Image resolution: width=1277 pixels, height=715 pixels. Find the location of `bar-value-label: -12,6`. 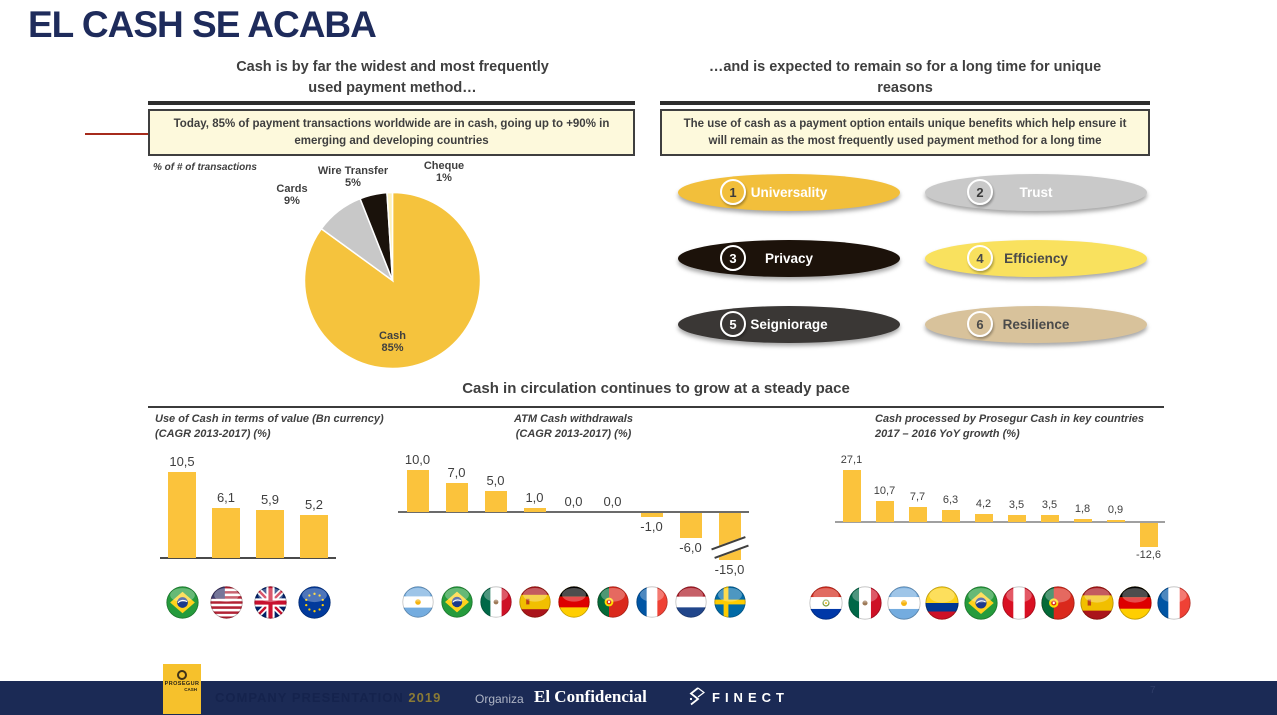

bar-value-label: -12,6 is located at coordinates (1148, 555).